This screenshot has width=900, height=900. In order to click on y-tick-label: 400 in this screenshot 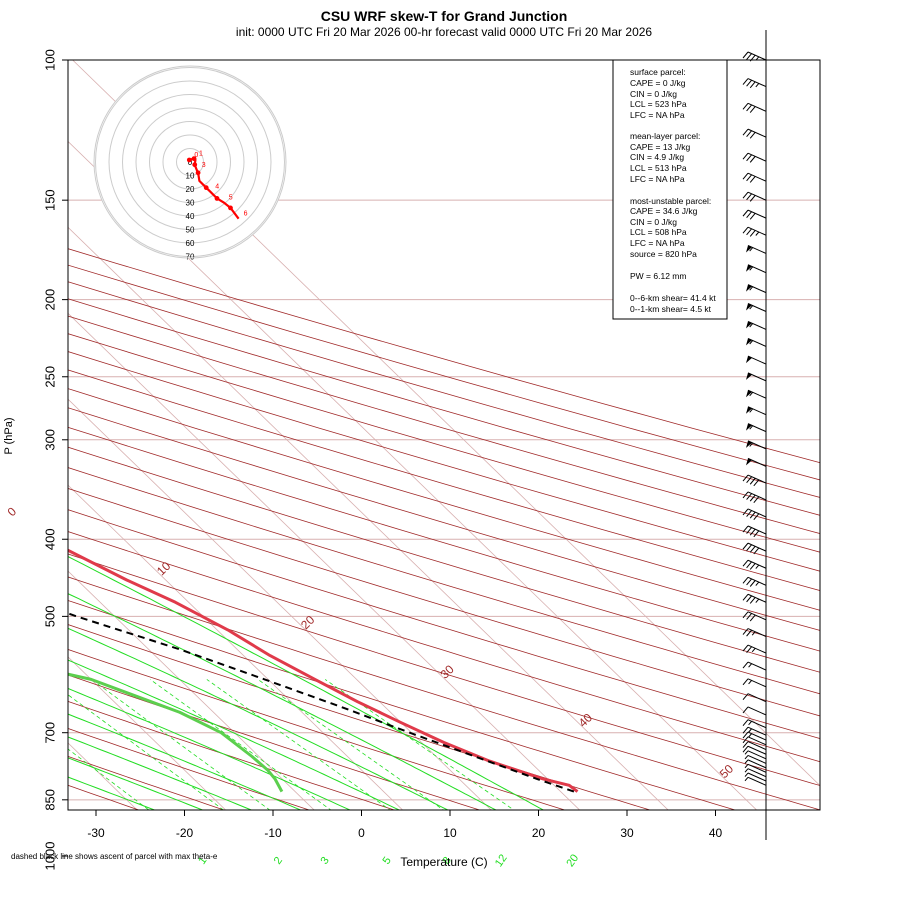, I will do `click(49, 539)`.